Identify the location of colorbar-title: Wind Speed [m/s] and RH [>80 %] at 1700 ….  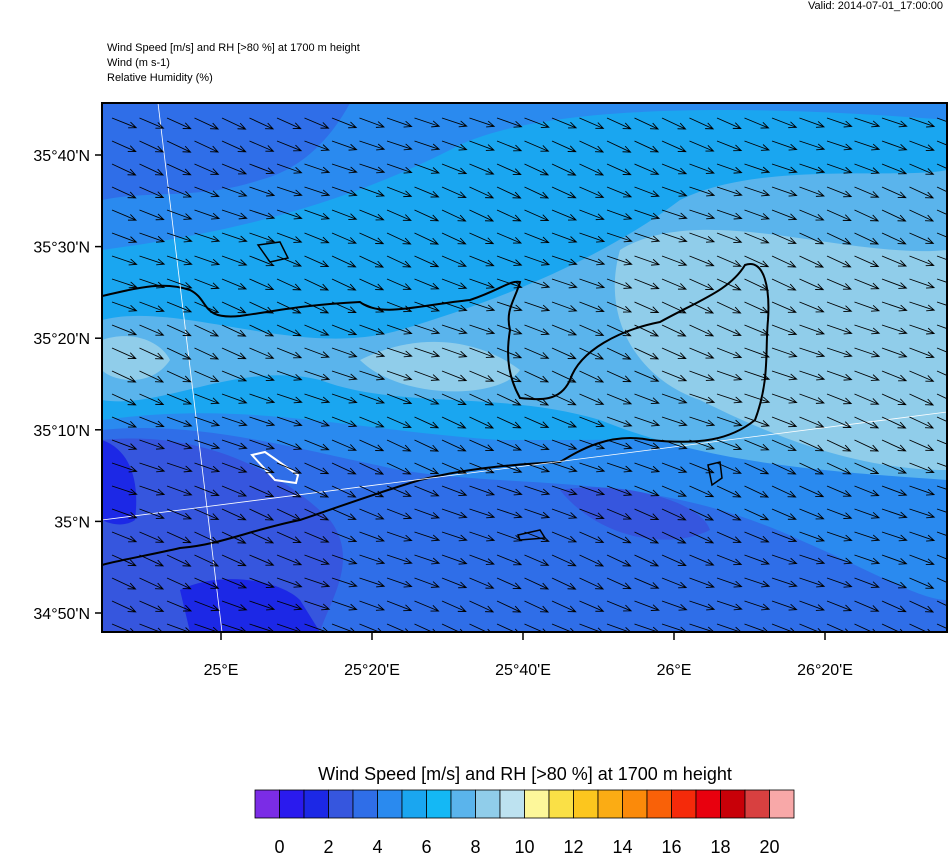
(525, 774).